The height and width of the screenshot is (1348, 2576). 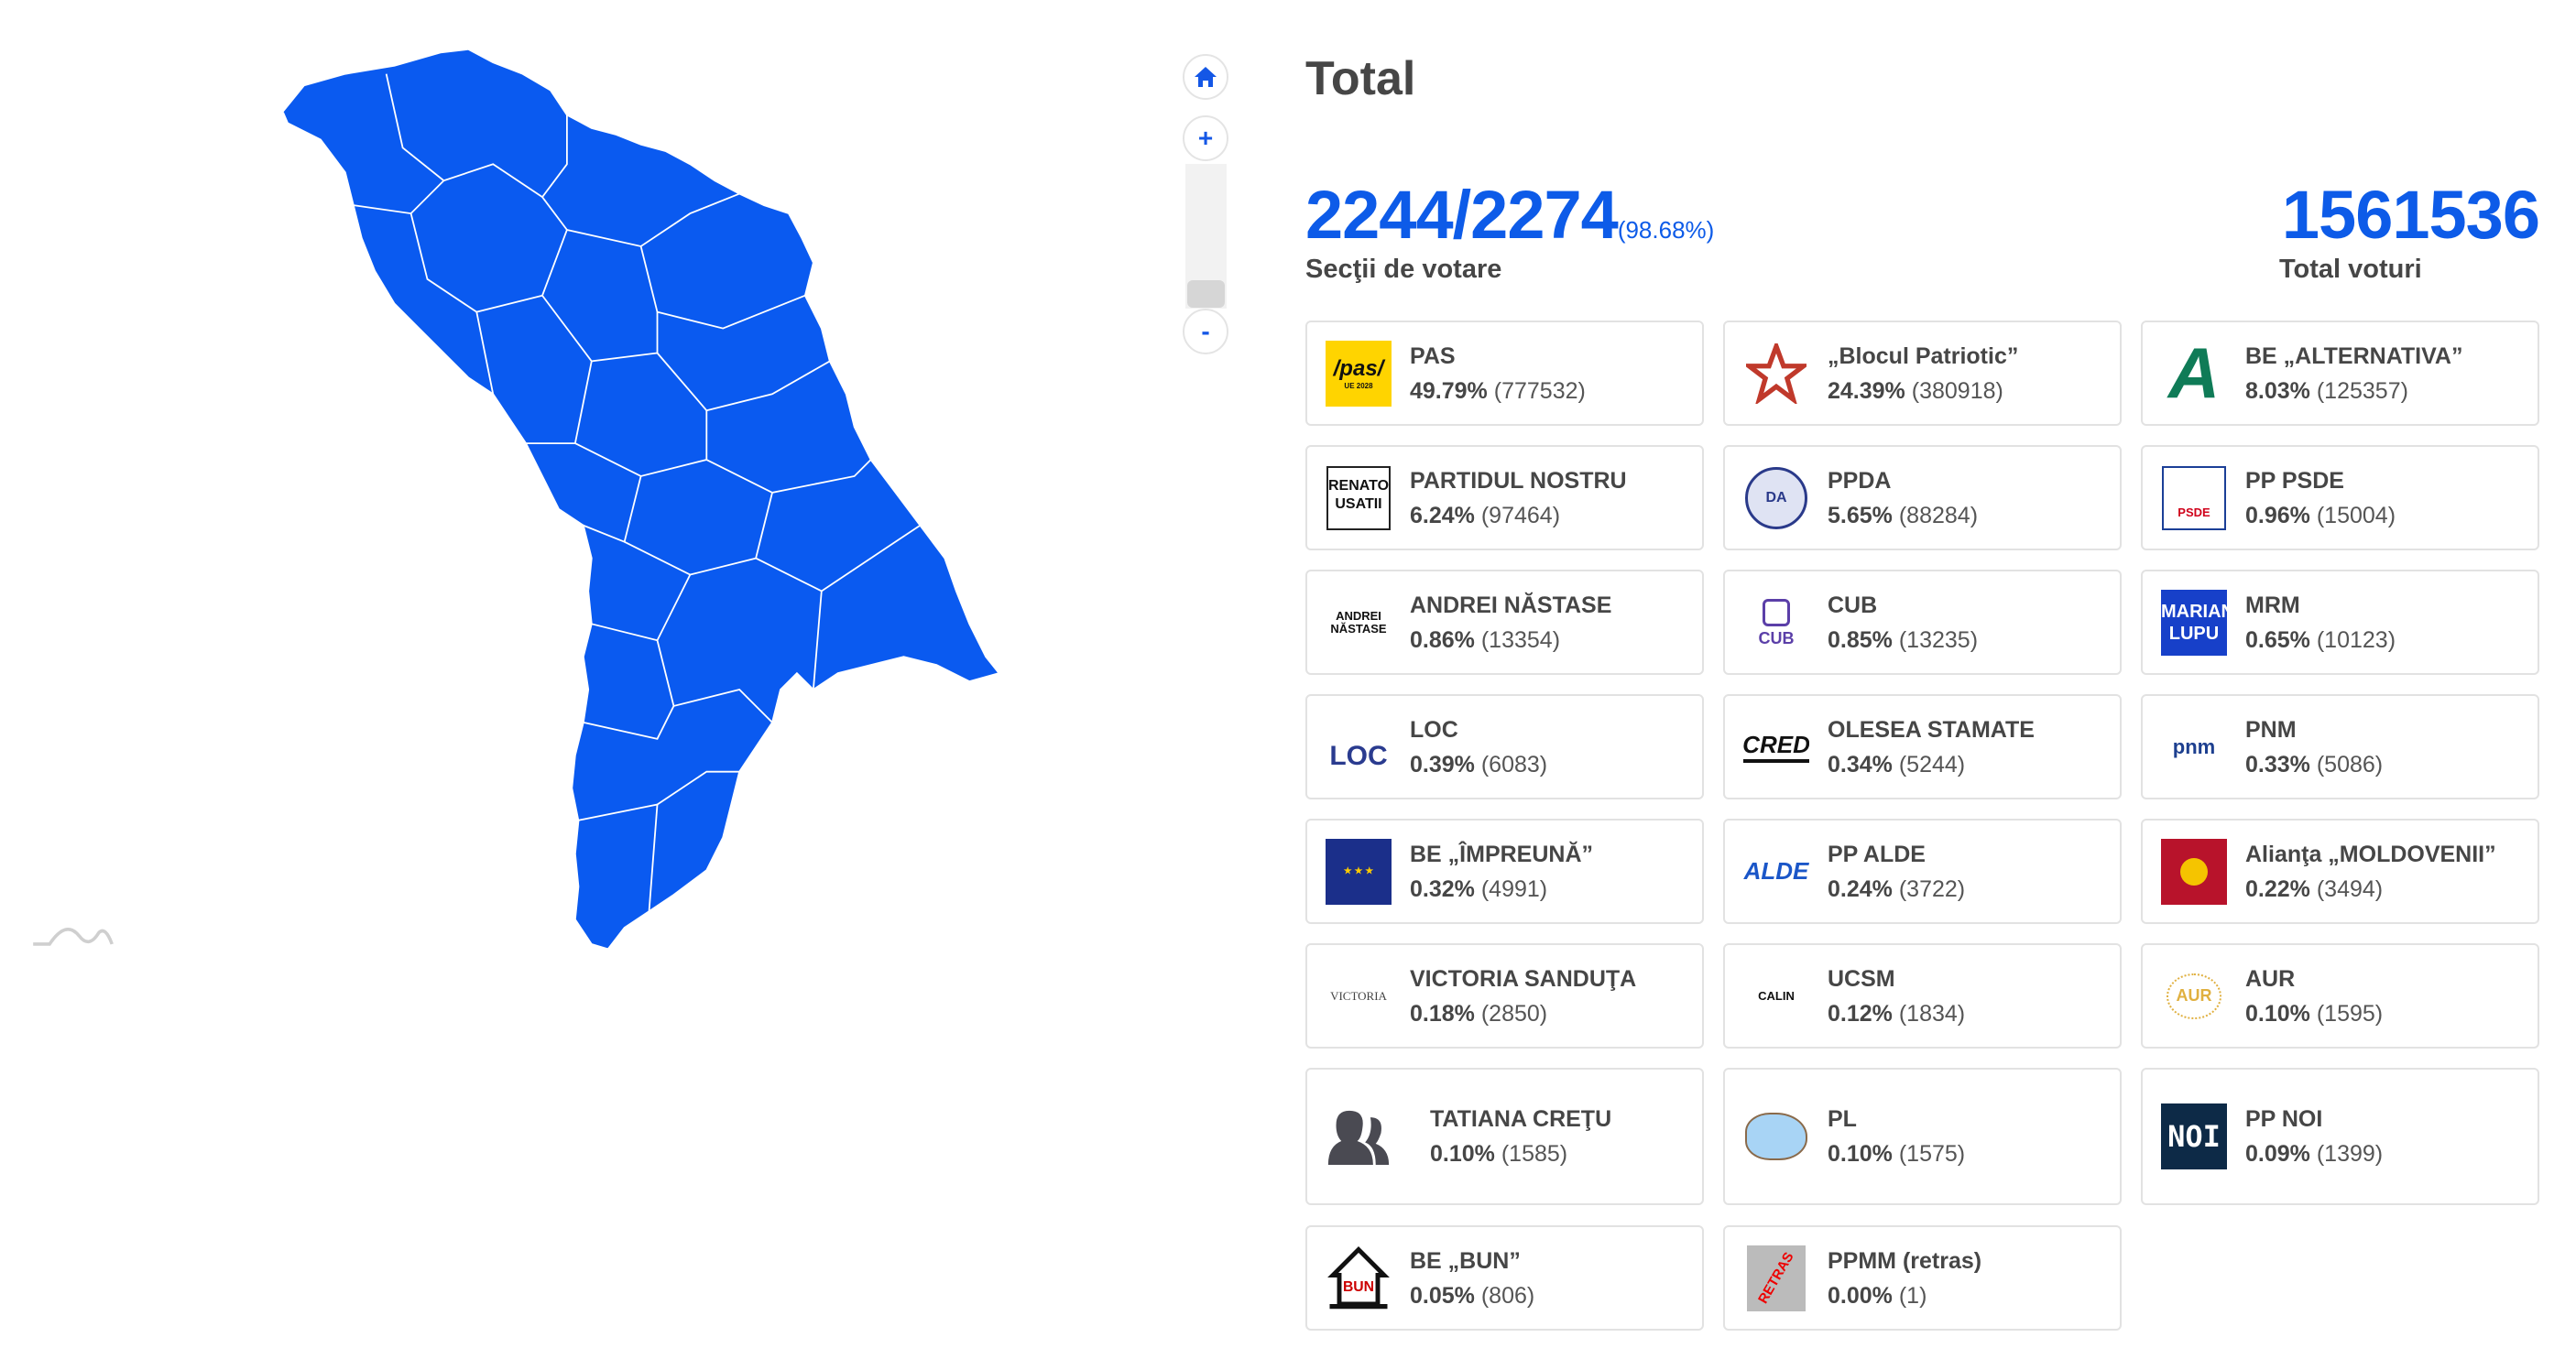 What do you see at coordinates (2194, 996) in the screenshot?
I see `party-logo-icon: AUR` at bounding box center [2194, 996].